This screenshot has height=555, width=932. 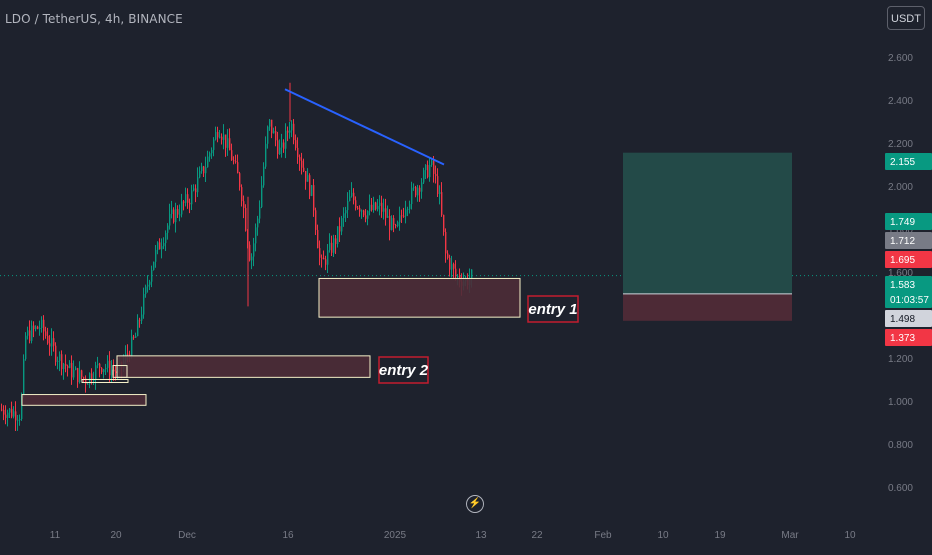 What do you see at coordinates (908, 284) in the screenshot?
I see `price-label-last-price: 1.583` at bounding box center [908, 284].